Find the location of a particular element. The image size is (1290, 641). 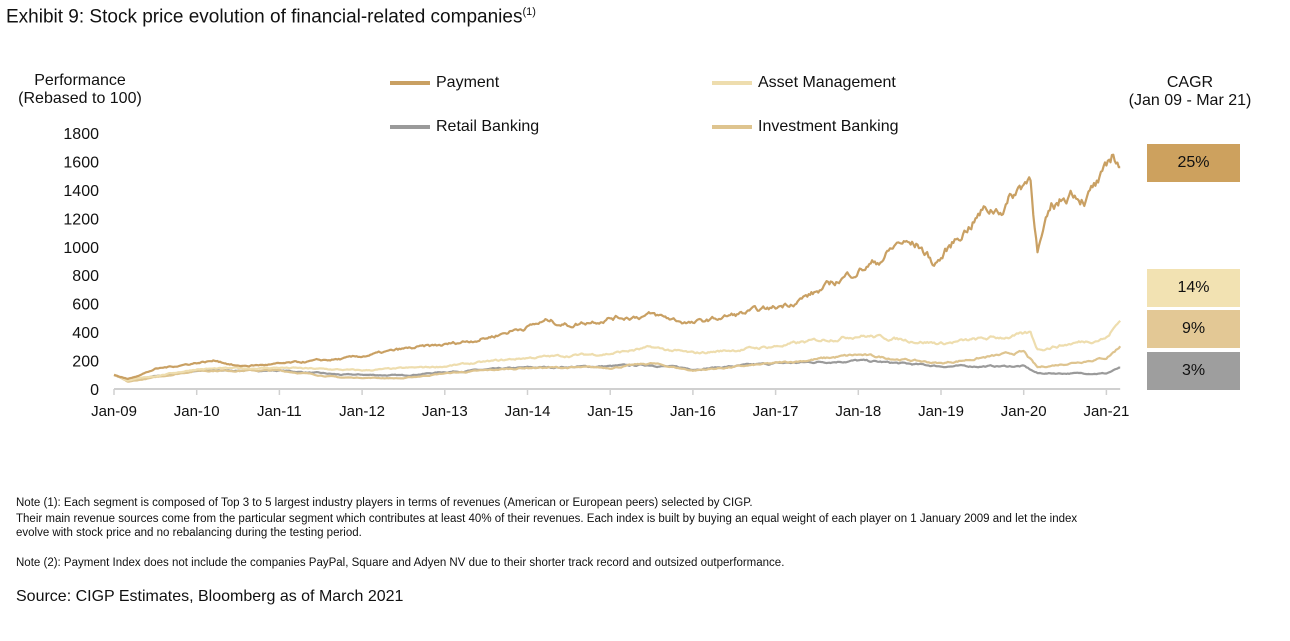

cagr-box-payment: 25% is located at coordinates (1193, 163).